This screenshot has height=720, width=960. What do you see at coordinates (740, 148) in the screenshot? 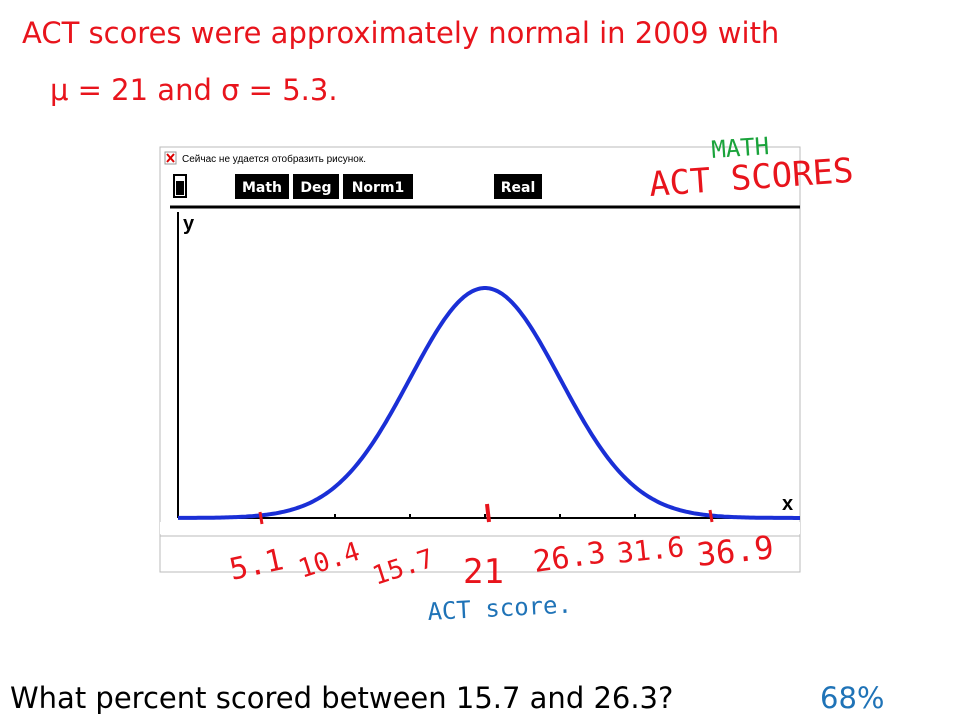
I see `subject-note: MATH` at bounding box center [740, 148].